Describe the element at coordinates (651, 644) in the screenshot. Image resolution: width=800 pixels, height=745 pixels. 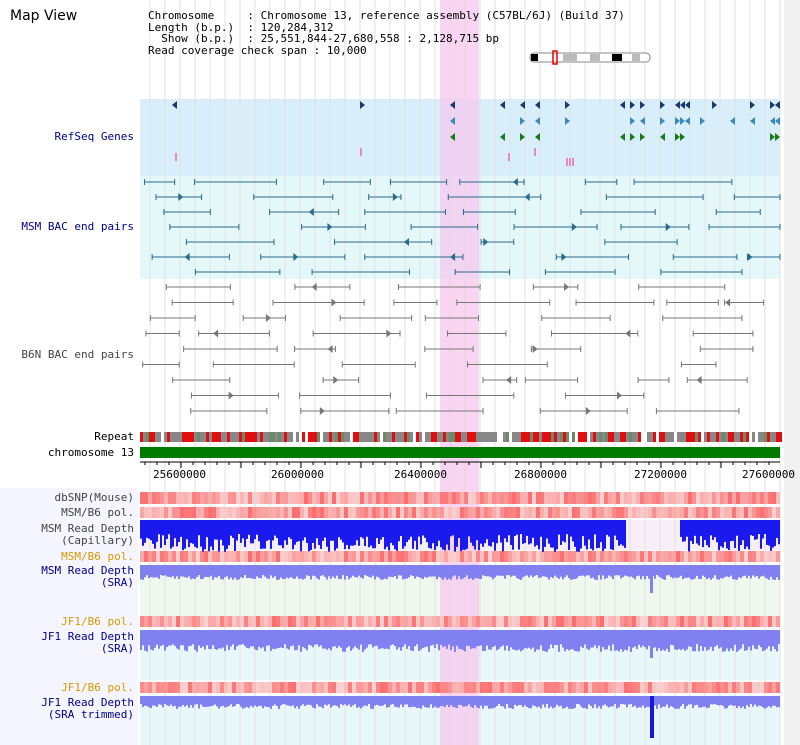
I see `jf1-sra-depth-bar-spike` at that location.